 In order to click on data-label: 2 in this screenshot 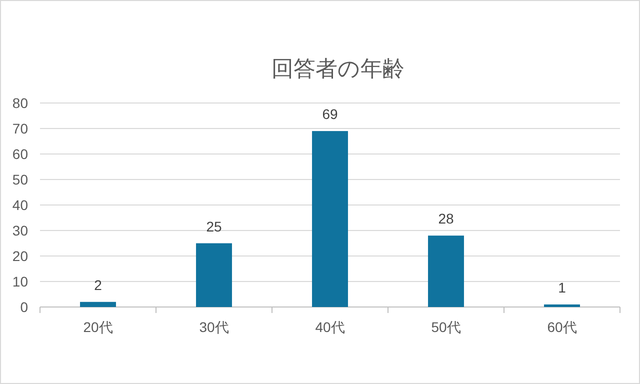, I will do `click(98, 284)`.